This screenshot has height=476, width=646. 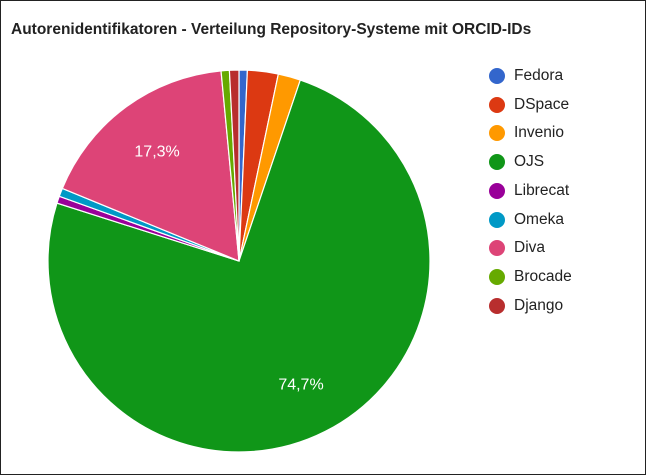 I want to click on legend-label: OJS, so click(x=529, y=162).